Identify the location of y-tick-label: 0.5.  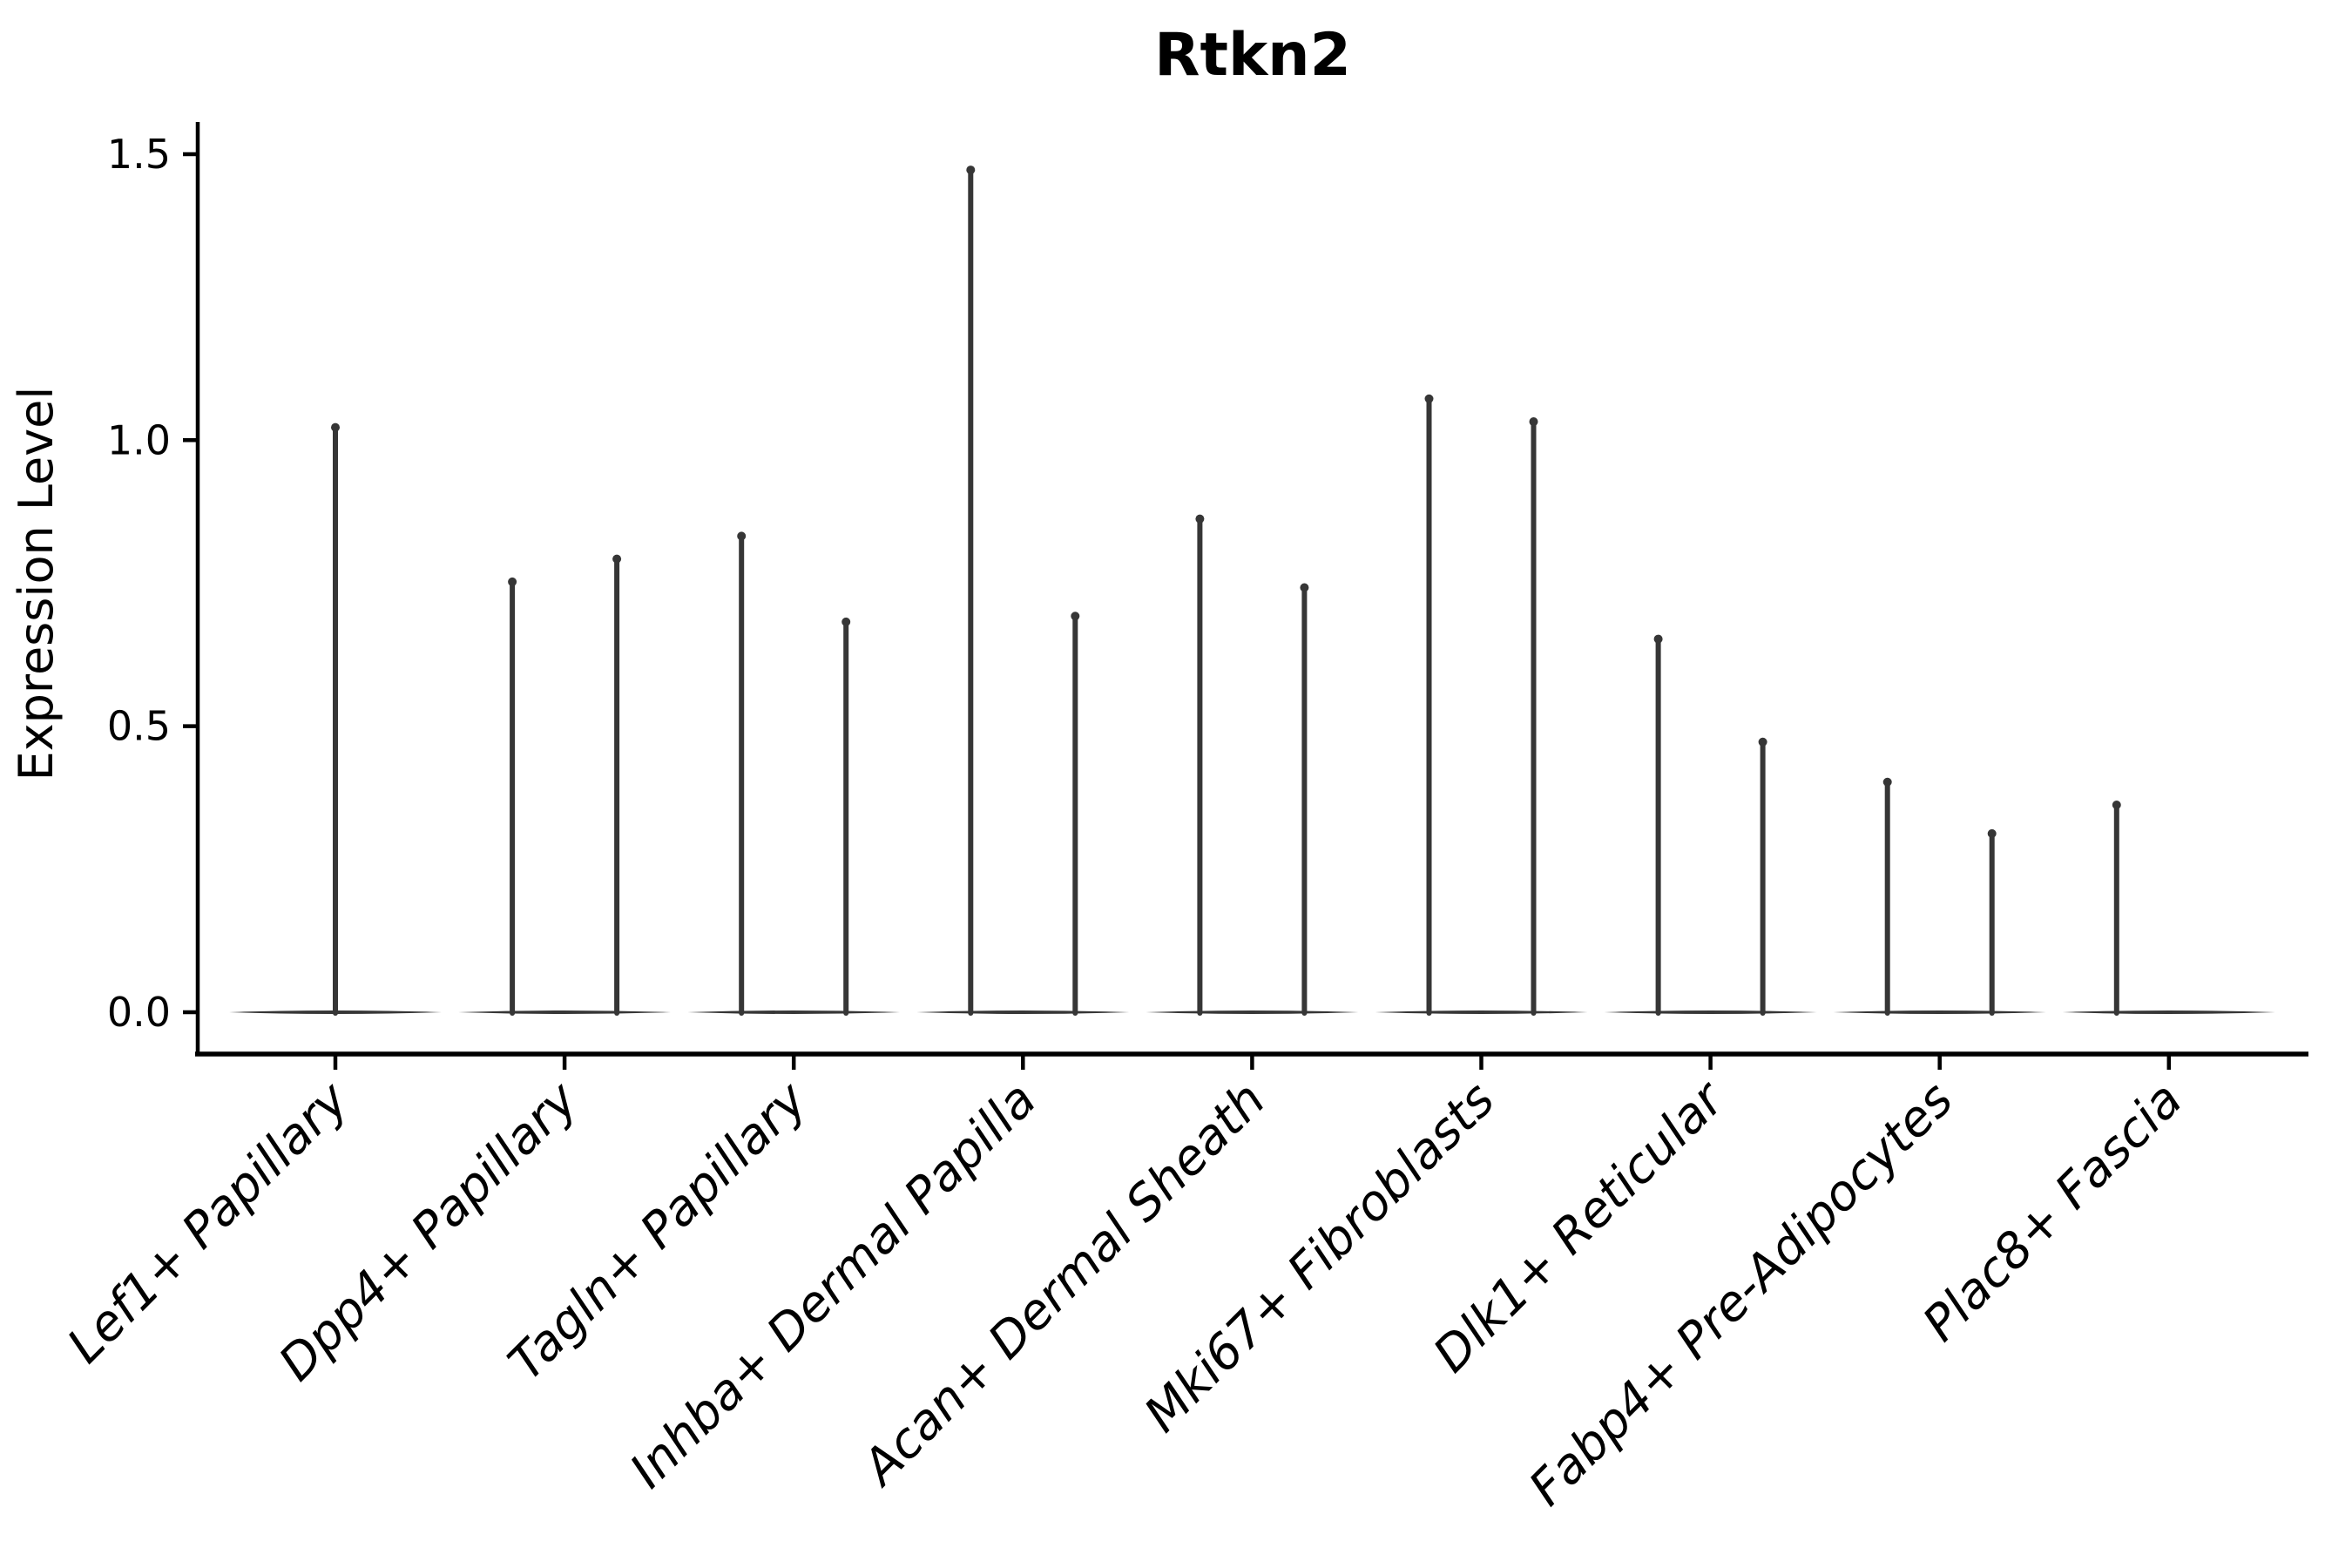
(139, 726).